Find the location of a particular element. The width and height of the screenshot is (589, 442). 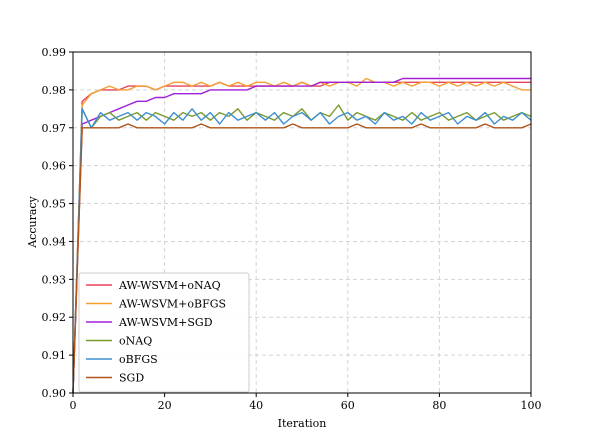

legend-label-2: AW-WSVM+SGD is located at coordinates (165, 322).